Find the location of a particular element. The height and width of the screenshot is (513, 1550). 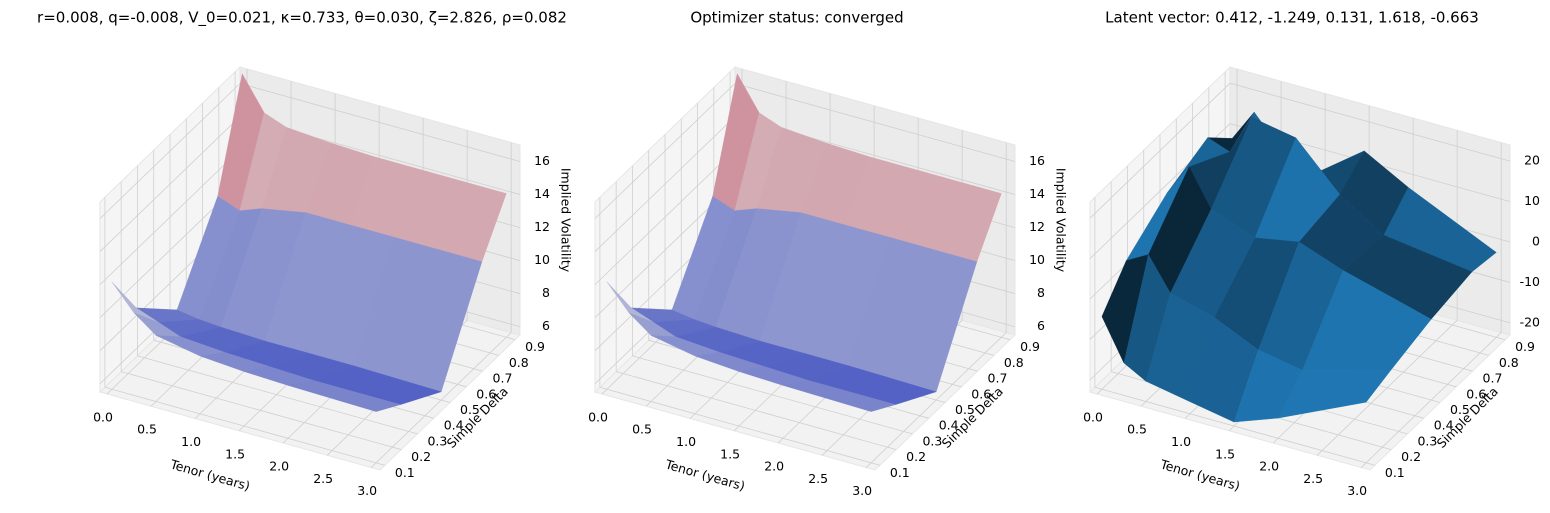

z-tick-label: 0 is located at coordinates (1536, 241).